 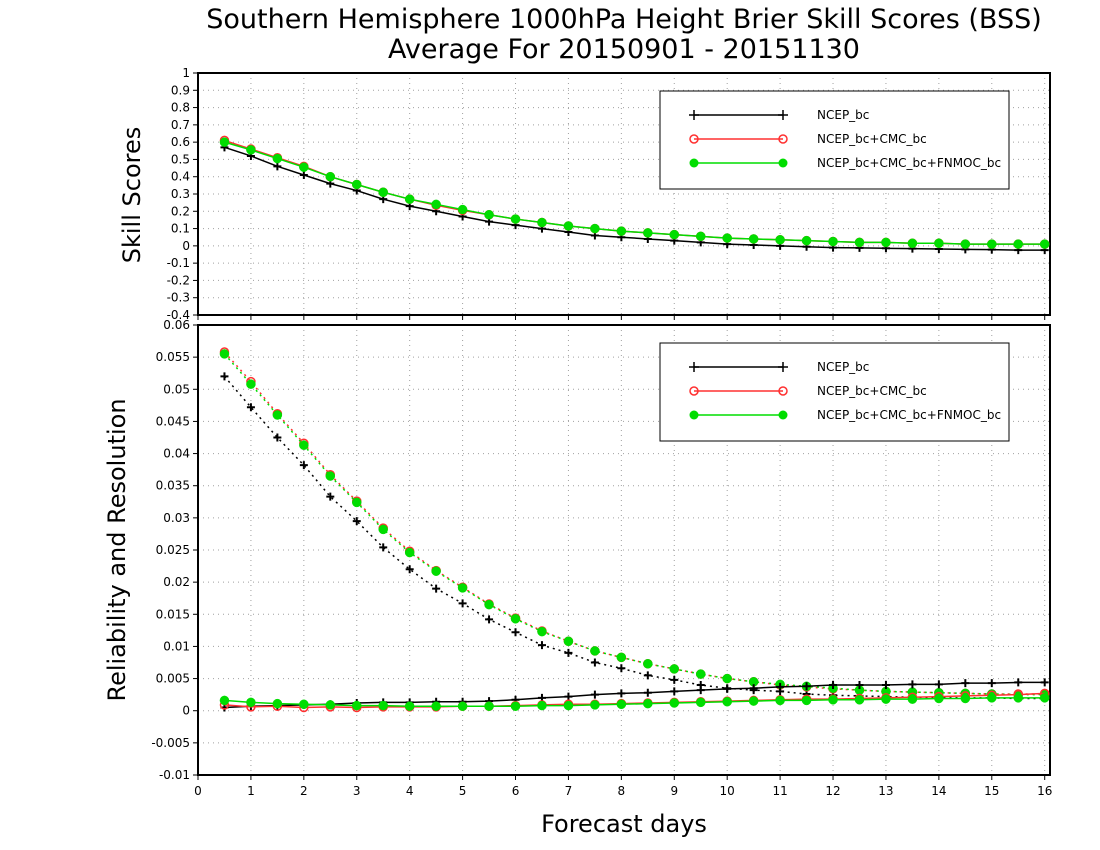 What do you see at coordinates (173, 486) in the screenshot?
I see `panel-1-y-tick-label: 0.035` at bounding box center [173, 486].